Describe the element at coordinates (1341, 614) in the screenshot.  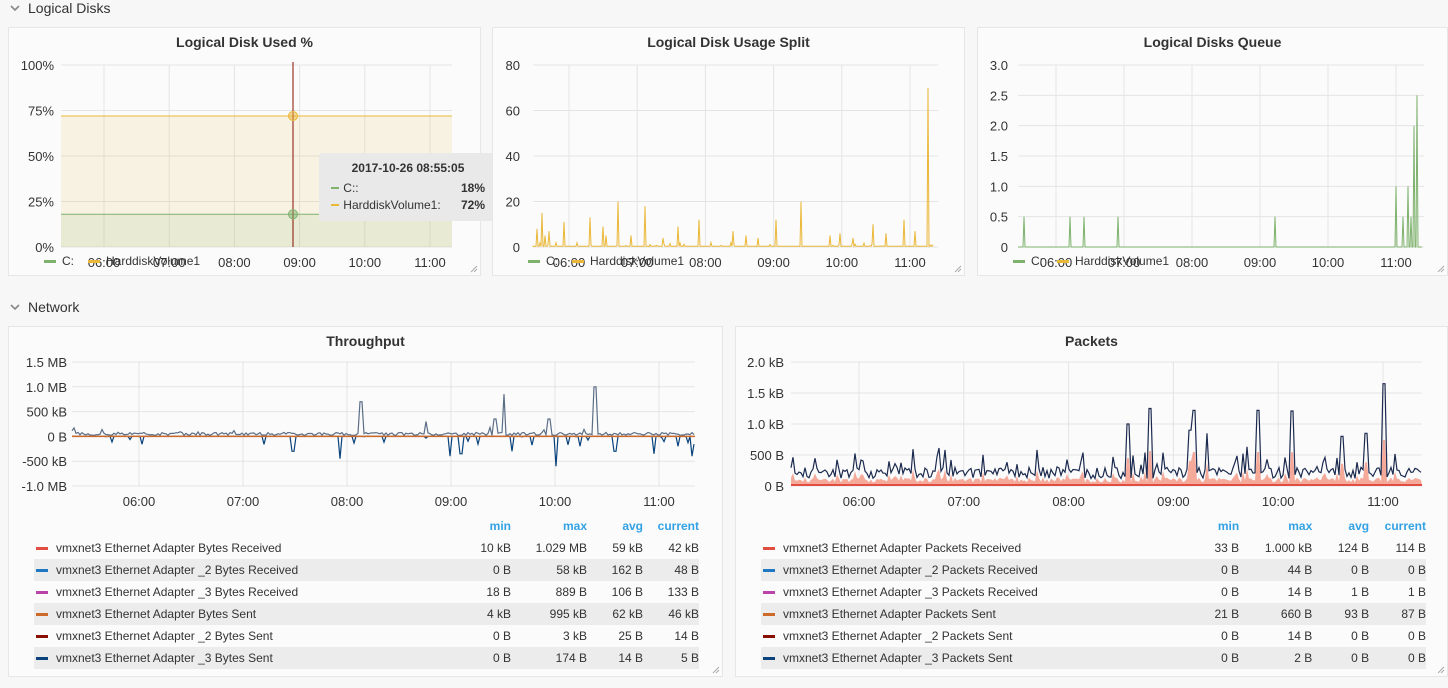
I see `value-avg: 93 B` at that location.